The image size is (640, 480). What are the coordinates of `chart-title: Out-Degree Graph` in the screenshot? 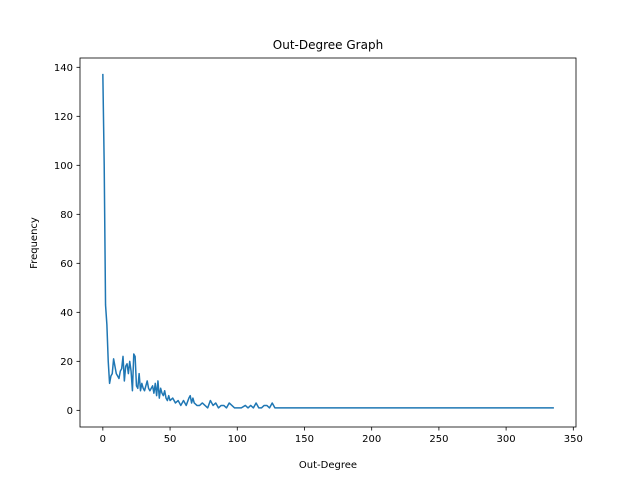 It's located at (328, 45).